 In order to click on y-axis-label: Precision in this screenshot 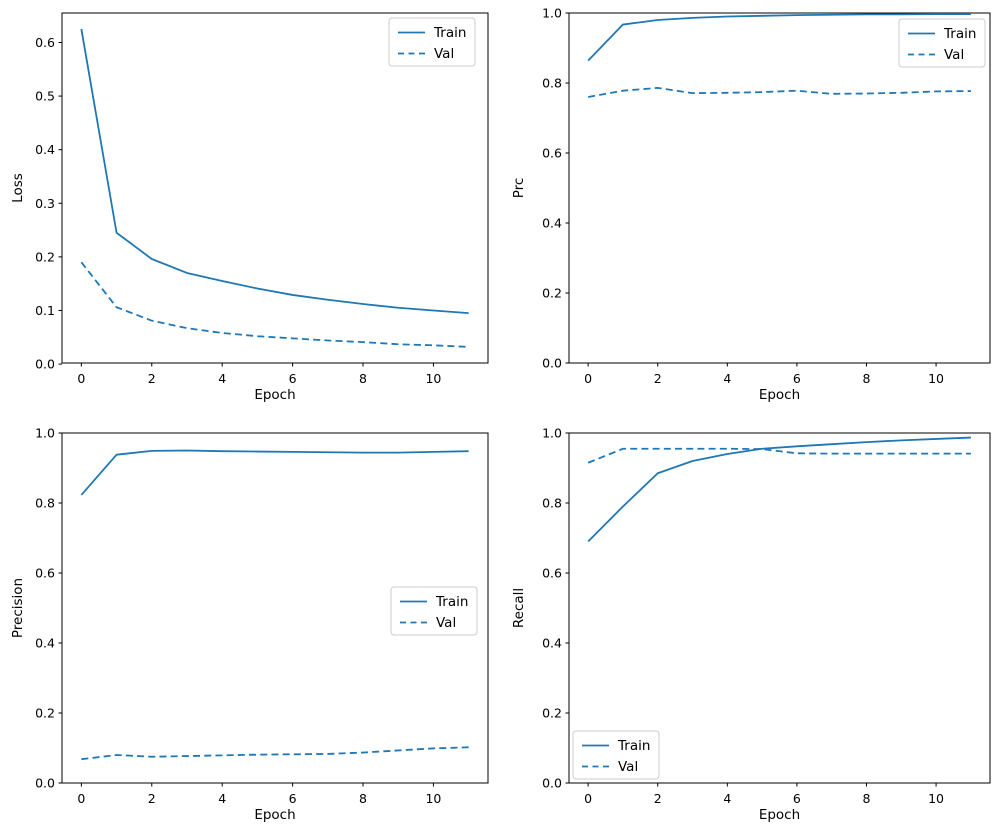, I will do `click(18, 608)`.